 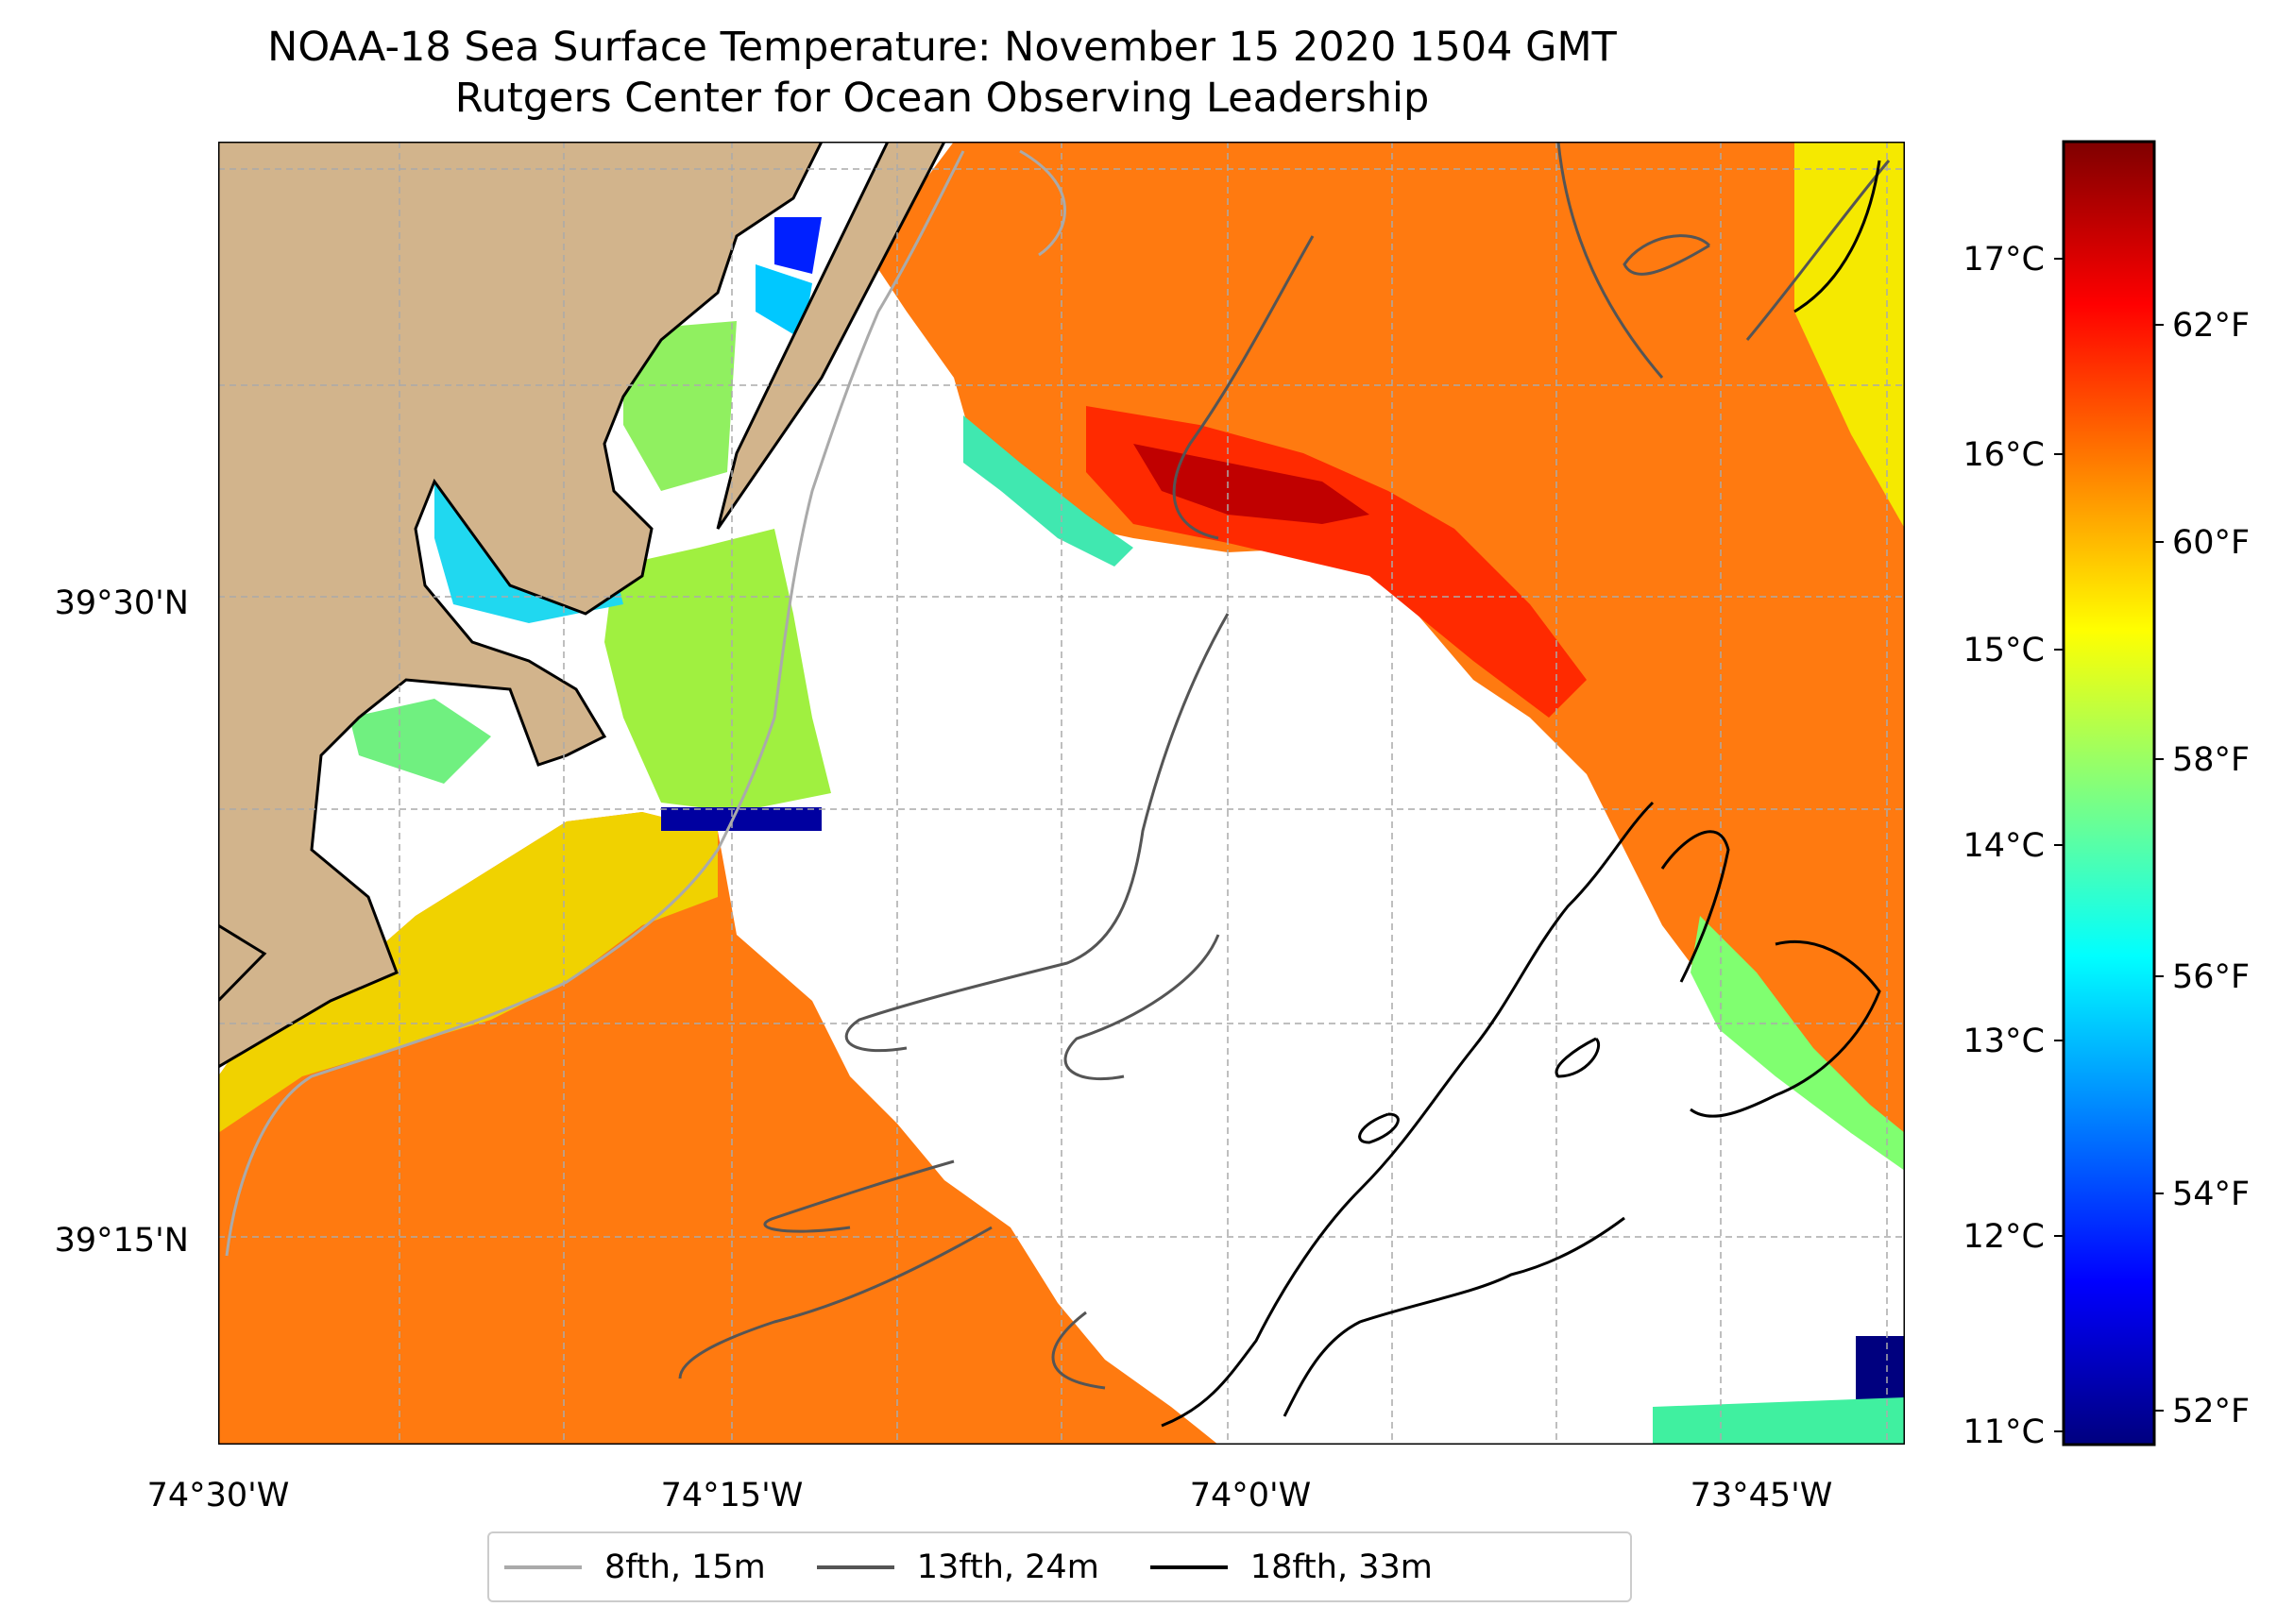 I want to click on contour-legend: 8fth, 15m 13fth, 24m 18fth, 33m, so click(x=1059, y=1566).